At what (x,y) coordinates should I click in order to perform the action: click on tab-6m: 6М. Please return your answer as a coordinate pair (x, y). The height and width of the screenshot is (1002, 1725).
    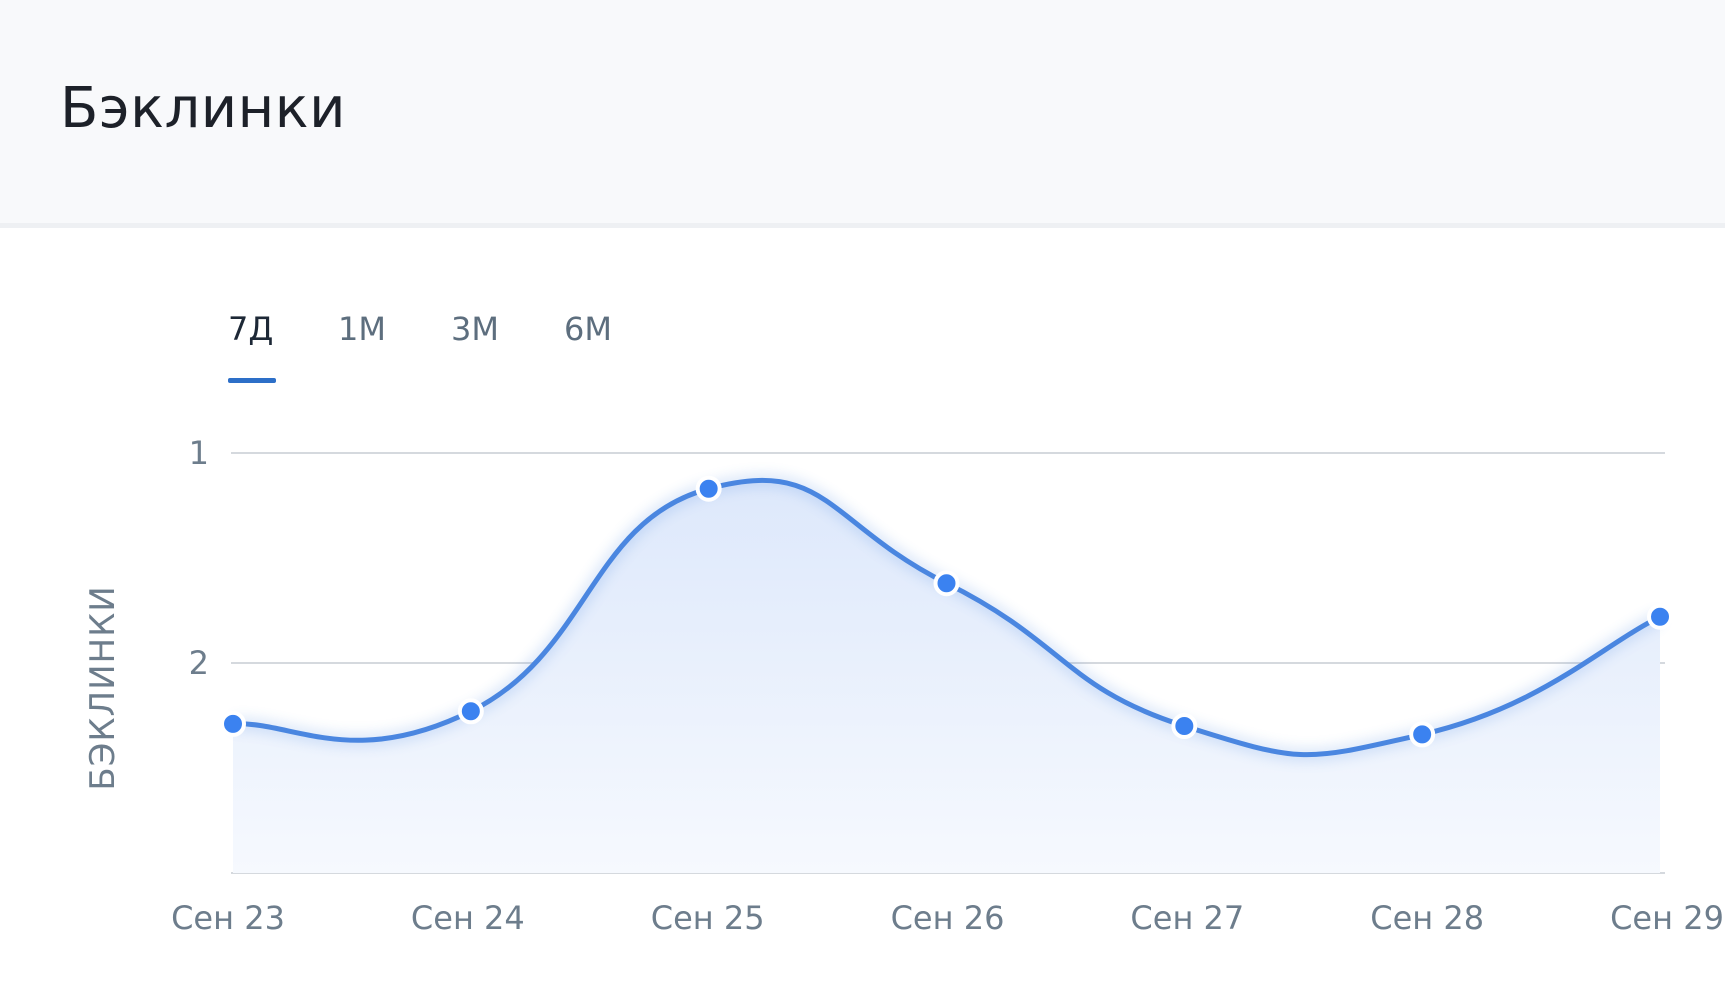
    Looking at the image, I should click on (588, 329).